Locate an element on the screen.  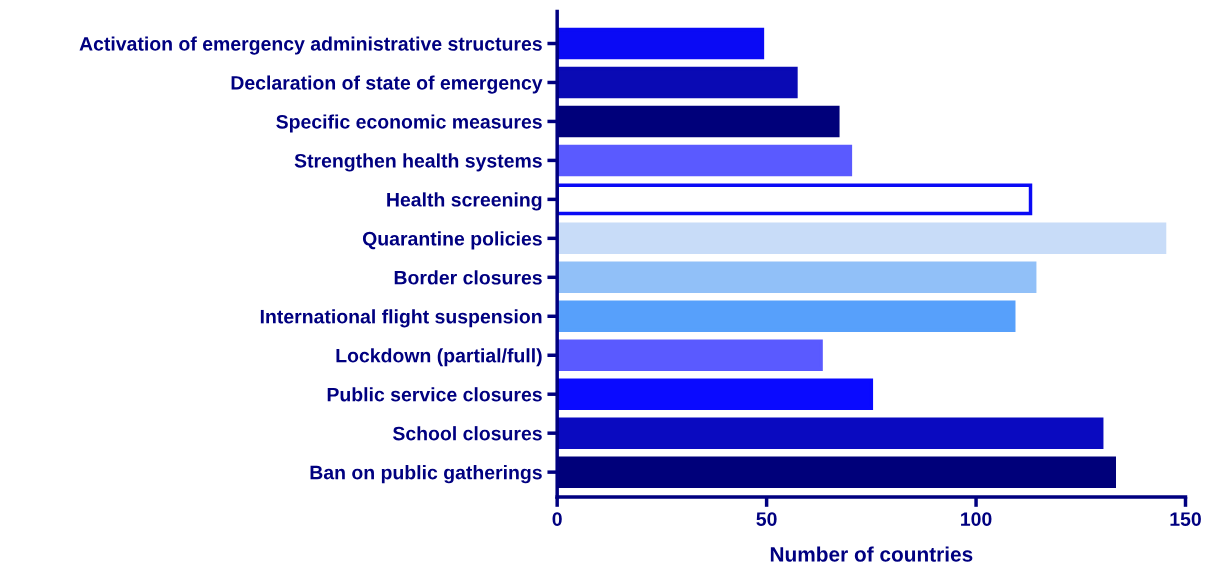
y-tick-label: Declaration of state of emergency is located at coordinates (387, 84).